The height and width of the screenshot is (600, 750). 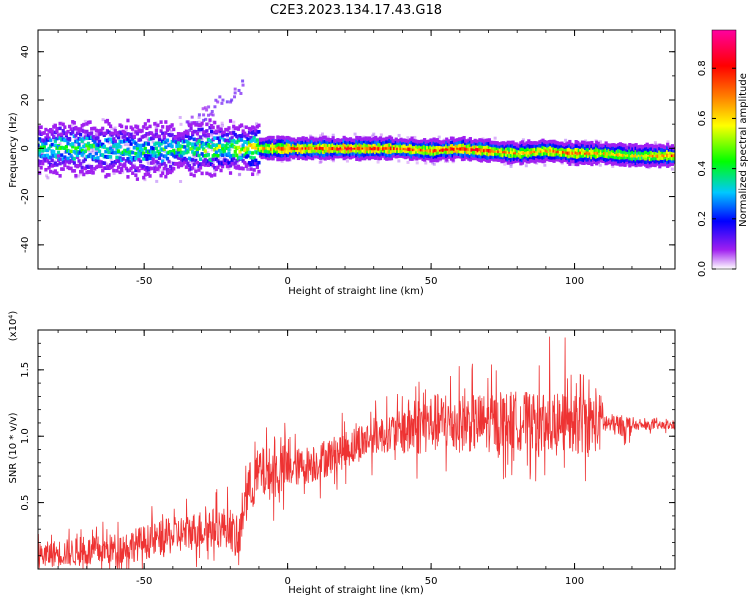 What do you see at coordinates (25, 436) in the screenshot?
I see `y-tick-label: 1.0` at bounding box center [25, 436].